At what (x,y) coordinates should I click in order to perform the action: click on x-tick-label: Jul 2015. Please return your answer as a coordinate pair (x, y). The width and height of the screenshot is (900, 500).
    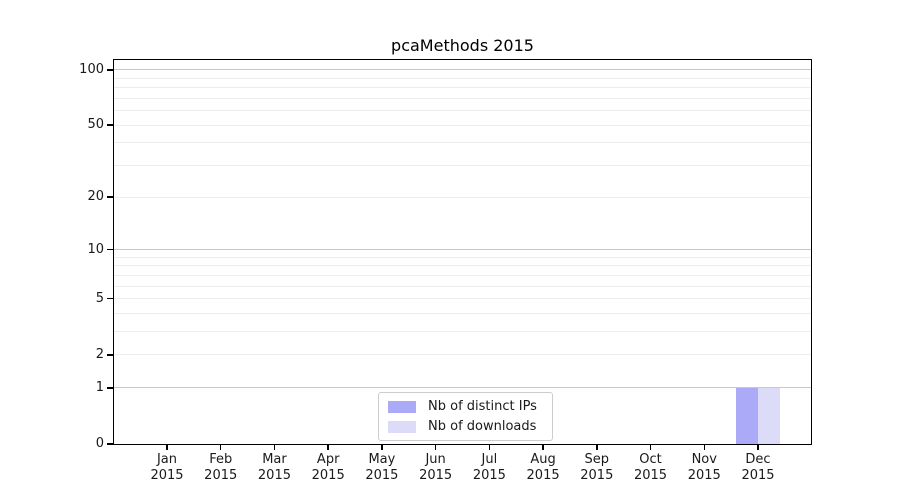
    Looking at the image, I should click on (489, 467).